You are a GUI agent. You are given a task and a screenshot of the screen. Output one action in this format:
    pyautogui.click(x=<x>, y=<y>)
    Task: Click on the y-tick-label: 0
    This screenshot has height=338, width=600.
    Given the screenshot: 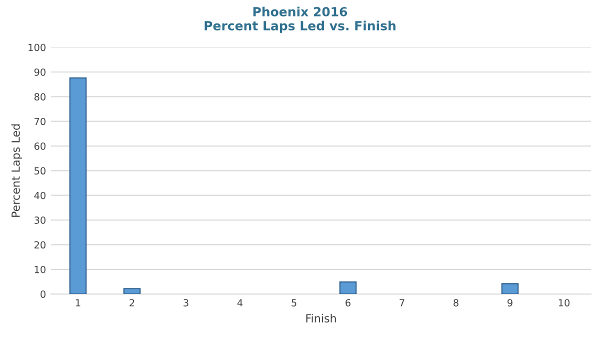 What is the action you would take?
    pyautogui.click(x=43, y=294)
    